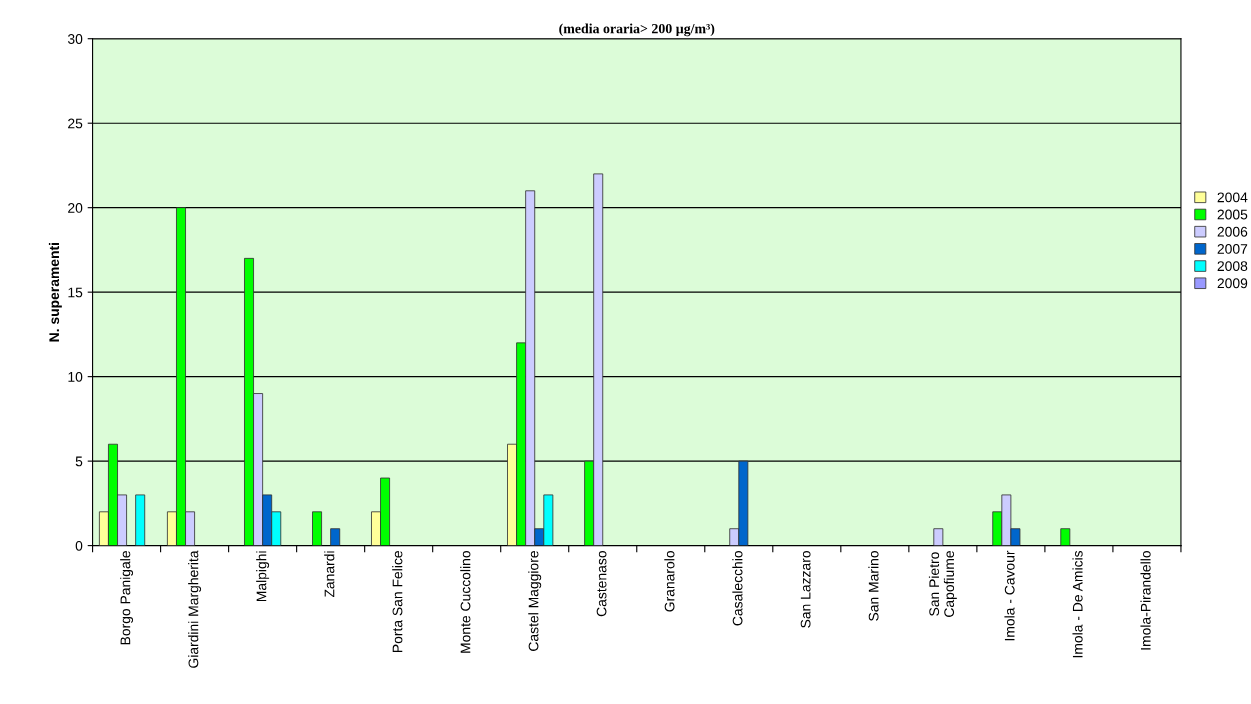 This screenshot has width=1251, height=704. I want to click on x-tick-label: San Lazzaro, so click(805, 589).